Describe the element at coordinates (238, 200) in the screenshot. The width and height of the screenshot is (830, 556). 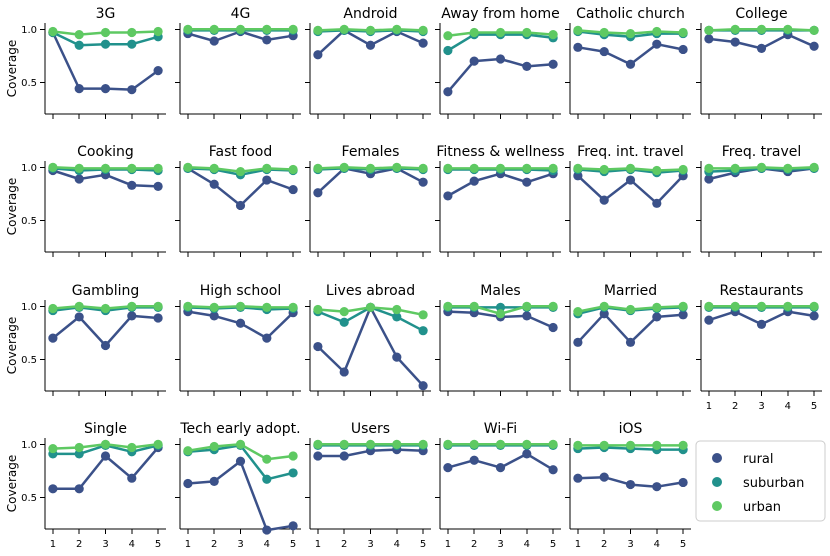
I see `panel-fast-food: Fast food` at that location.